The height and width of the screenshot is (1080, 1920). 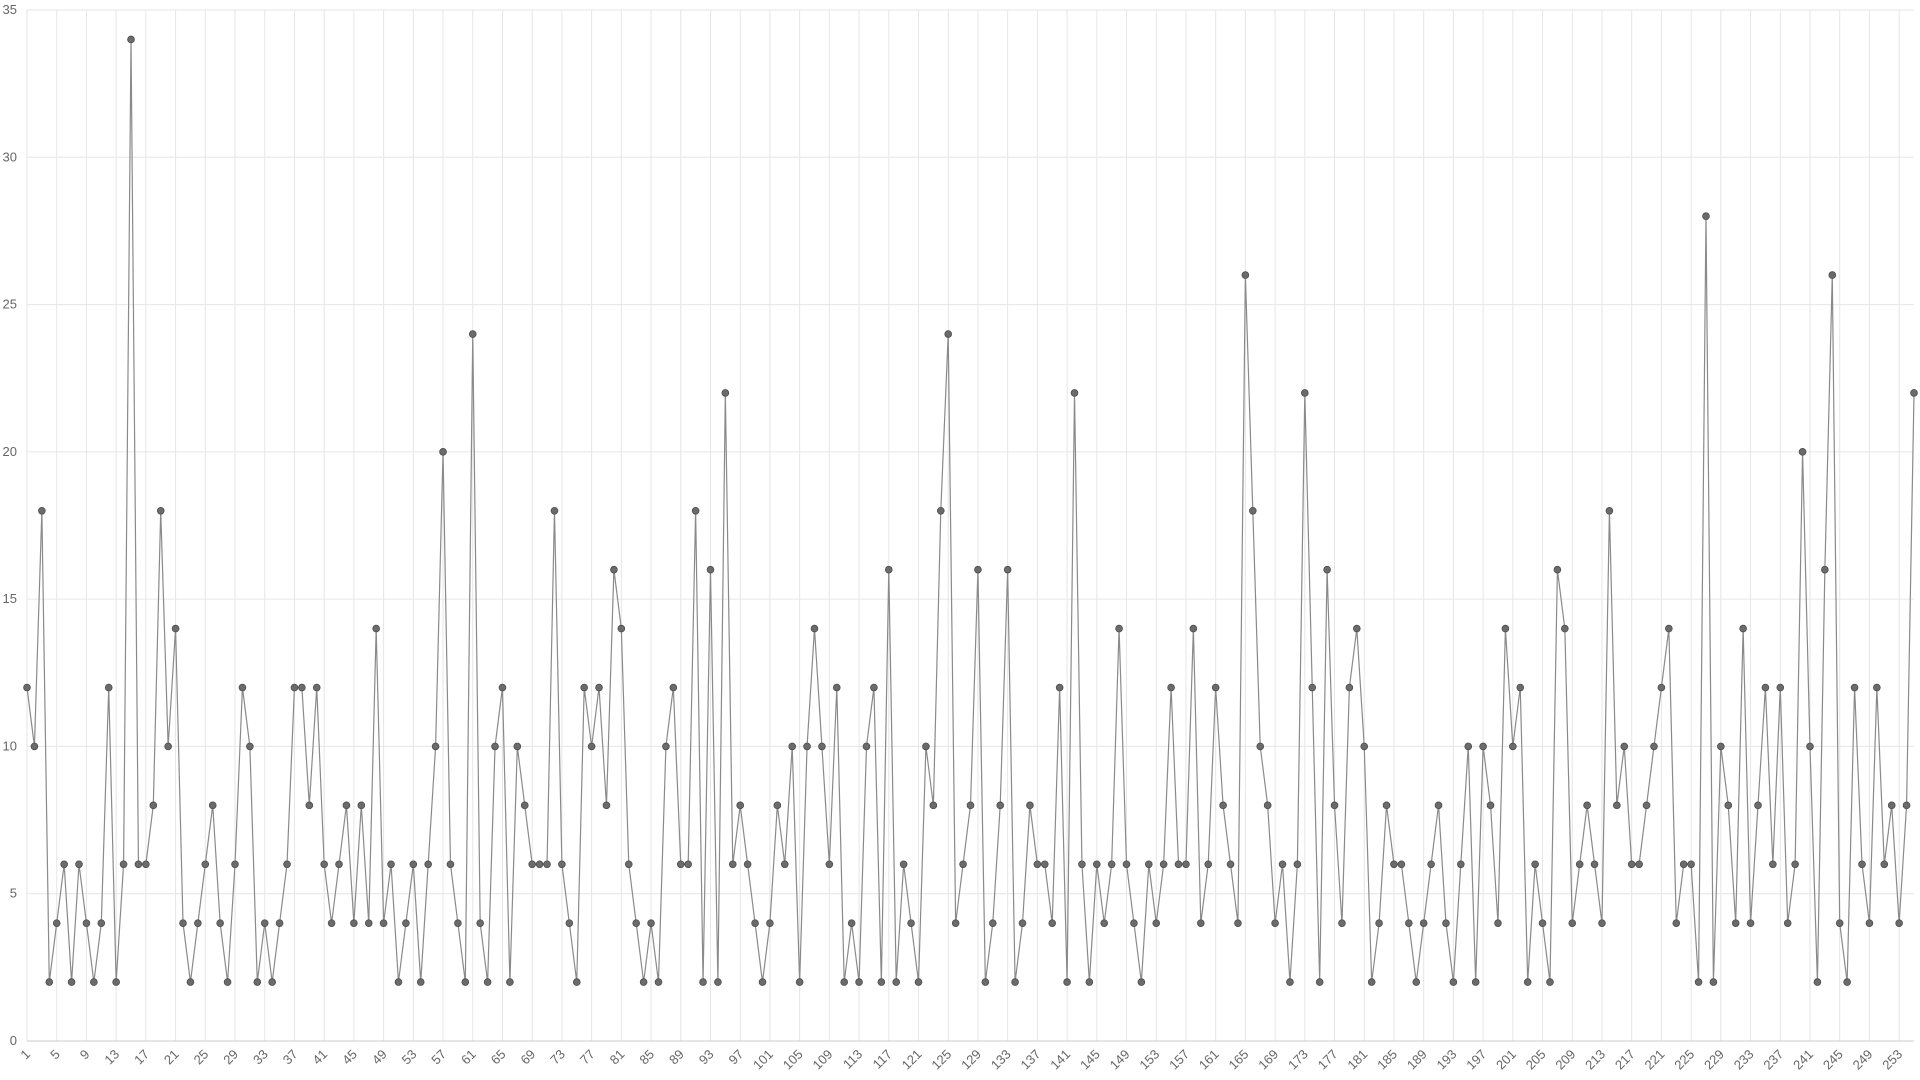 What do you see at coordinates (55, 1055) in the screenshot?
I see `x-tick-label: 5` at bounding box center [55, 1055].